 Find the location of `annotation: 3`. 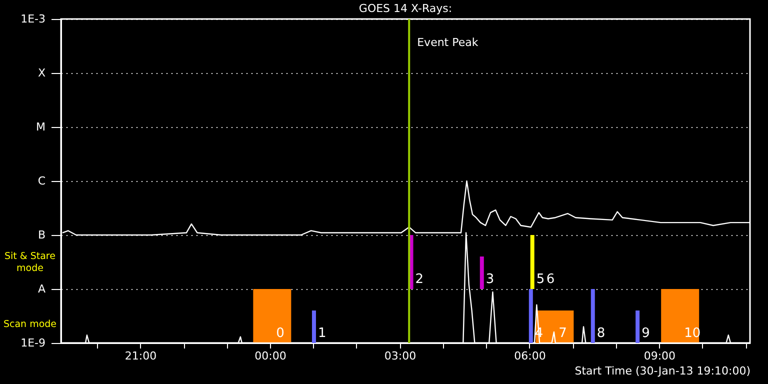

annotation: 3 is located at coordinates (490, 279).